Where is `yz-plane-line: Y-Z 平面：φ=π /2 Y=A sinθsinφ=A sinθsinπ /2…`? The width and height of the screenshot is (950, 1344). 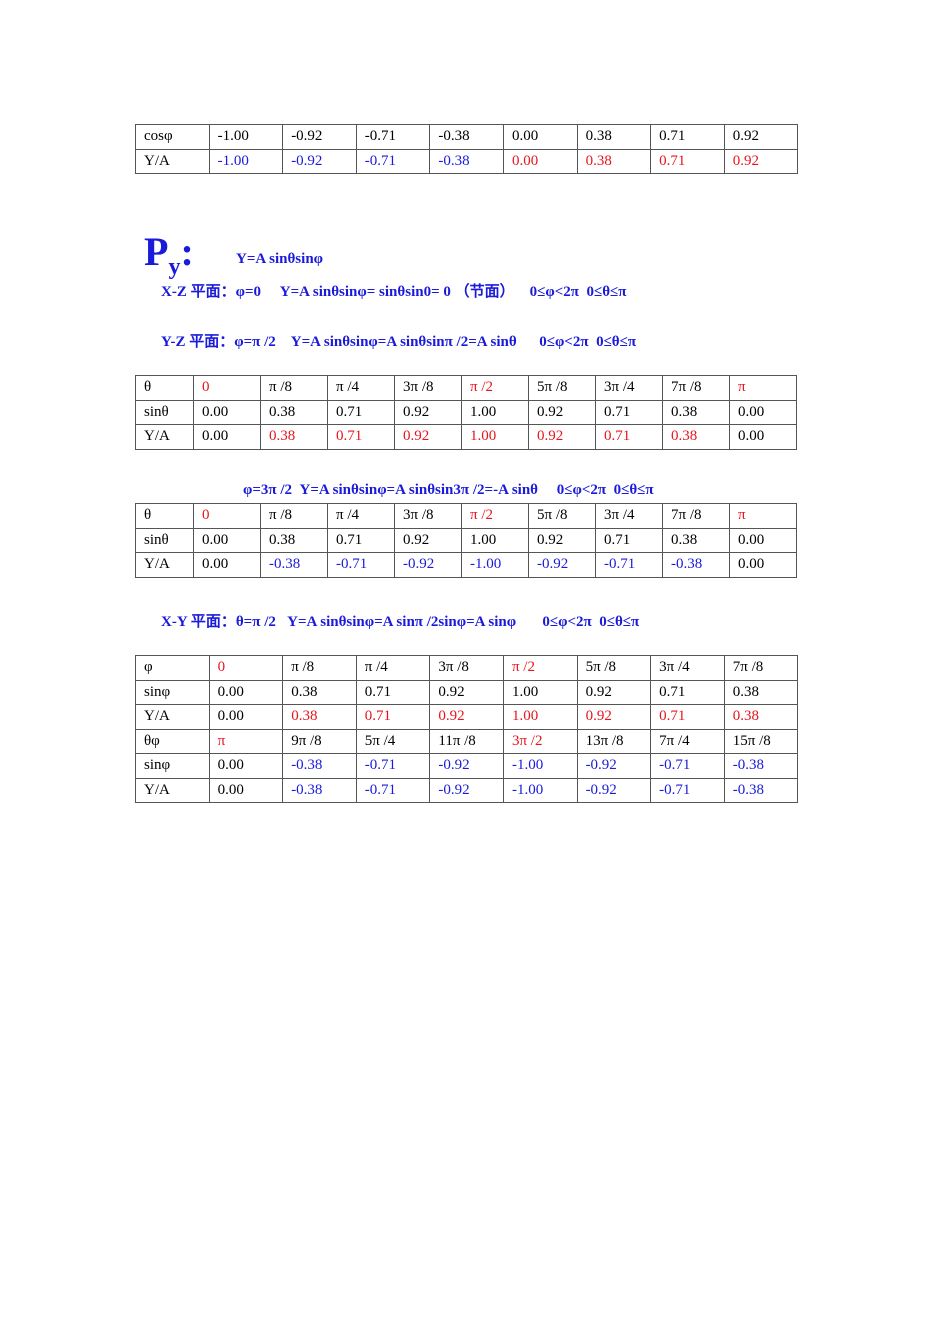
yz-plane-line: Y-Z 平面：φ=π /2 Y=A sinθsinφ=A sinθsinπ /2… is located at coordinates (399, 342).